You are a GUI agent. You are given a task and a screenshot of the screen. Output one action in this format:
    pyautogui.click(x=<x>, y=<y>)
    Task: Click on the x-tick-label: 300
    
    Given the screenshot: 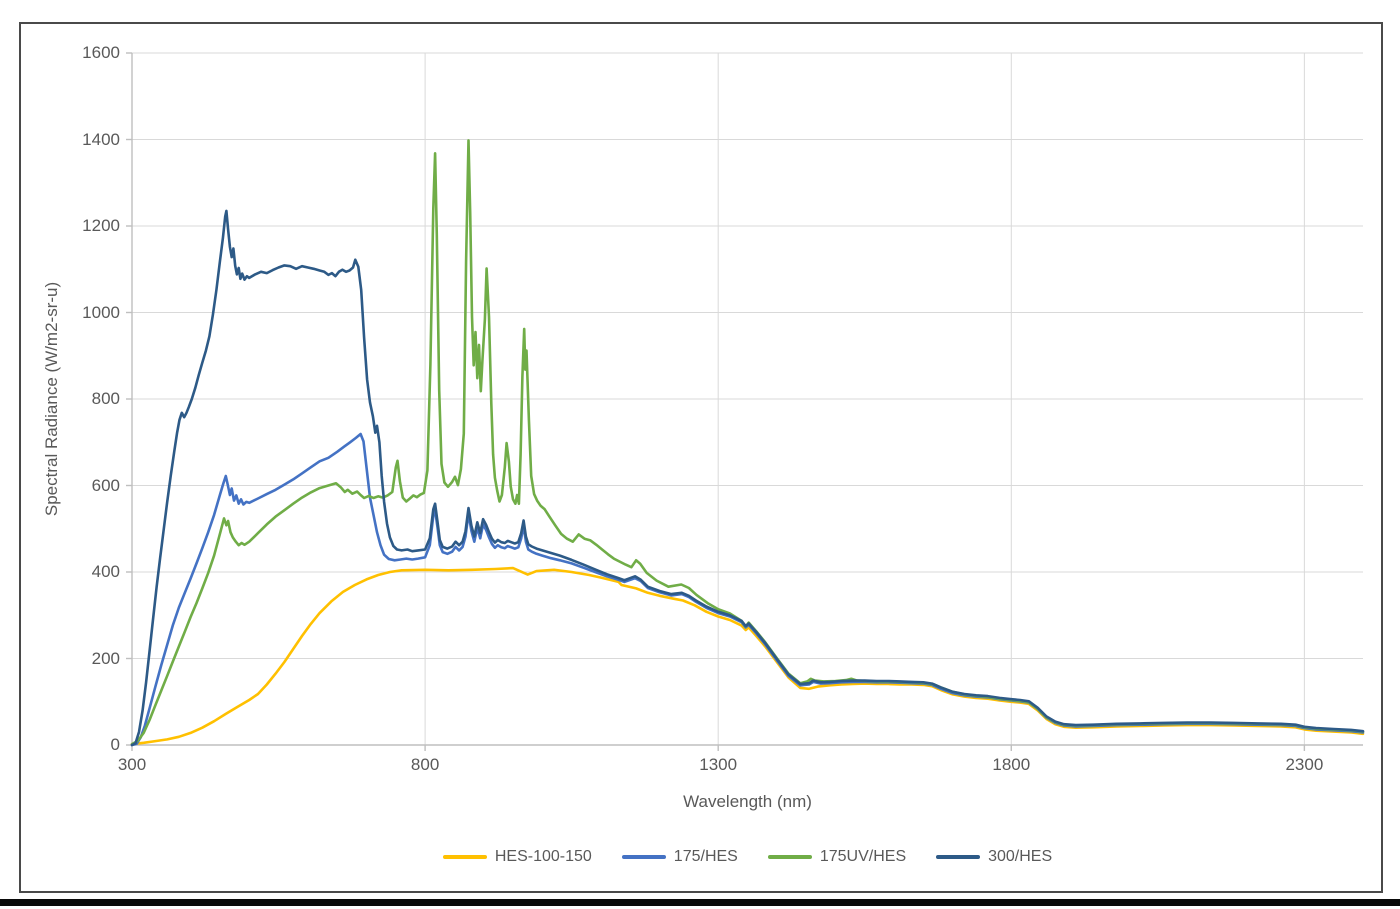 What is the action you would take?
    pyautogui.click(x=132, y=764)
    